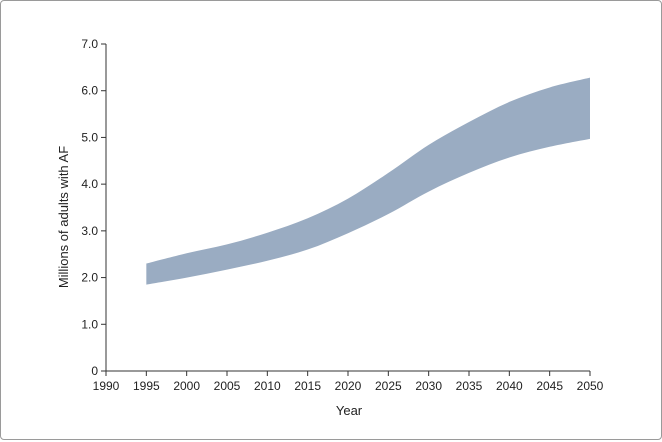 The image size is (662, 442). What do you see at coordinates (94, 371) in the screenshot?
I see `y-tick-label: 0` at bounding box center [94, 371].